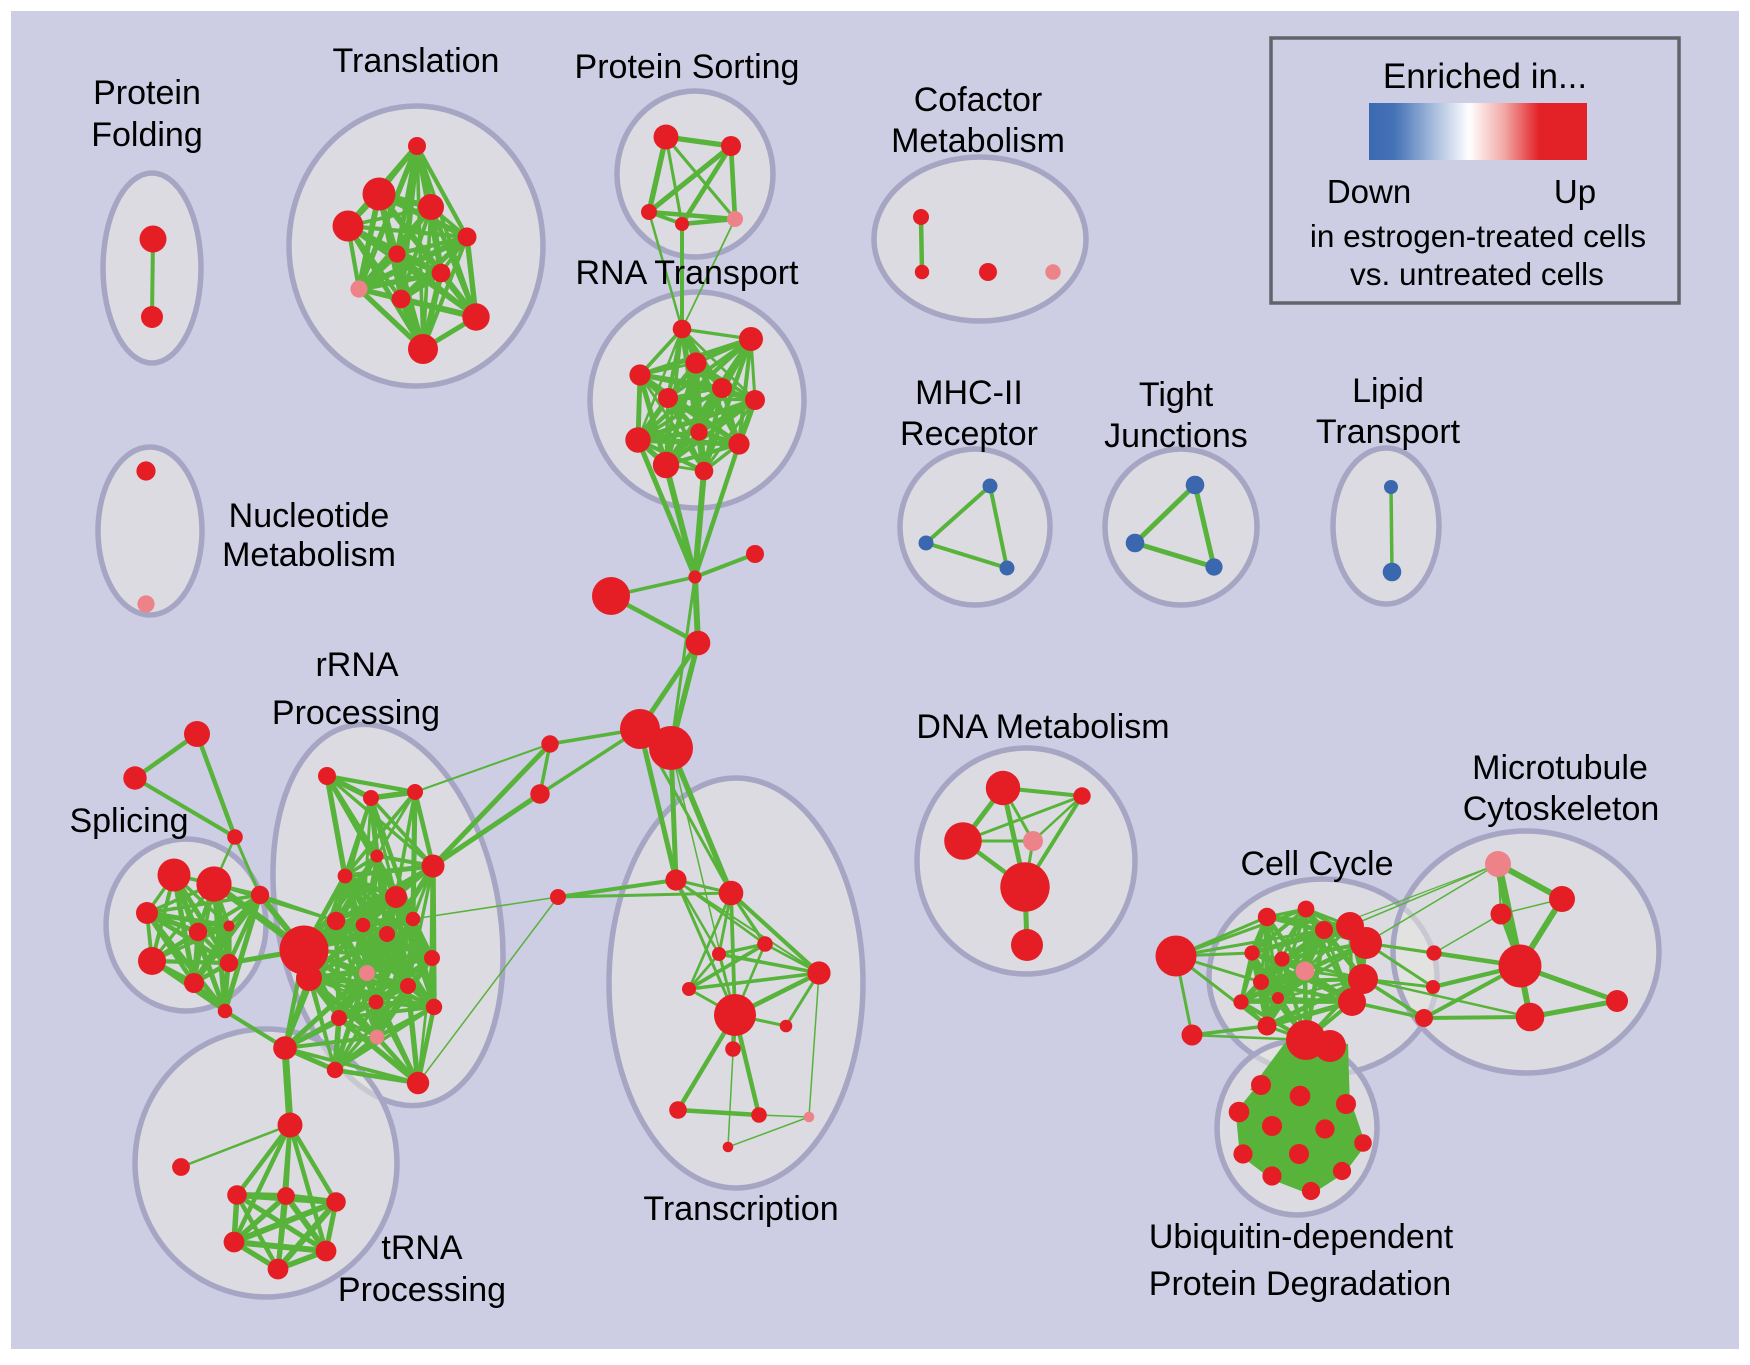 The width and height of the screenshot is (1750, 1365). Describe the element at coordinates (1301, 1237) in the screenshot. I see `svg-text: Ubiquitin-dependent` at that location.